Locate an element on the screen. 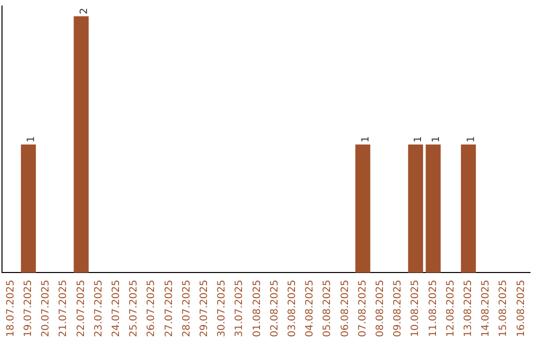 This screenshot has height=340, width=540. x-tick-label: 26.07.2025 is located at coordinates (152, 309).